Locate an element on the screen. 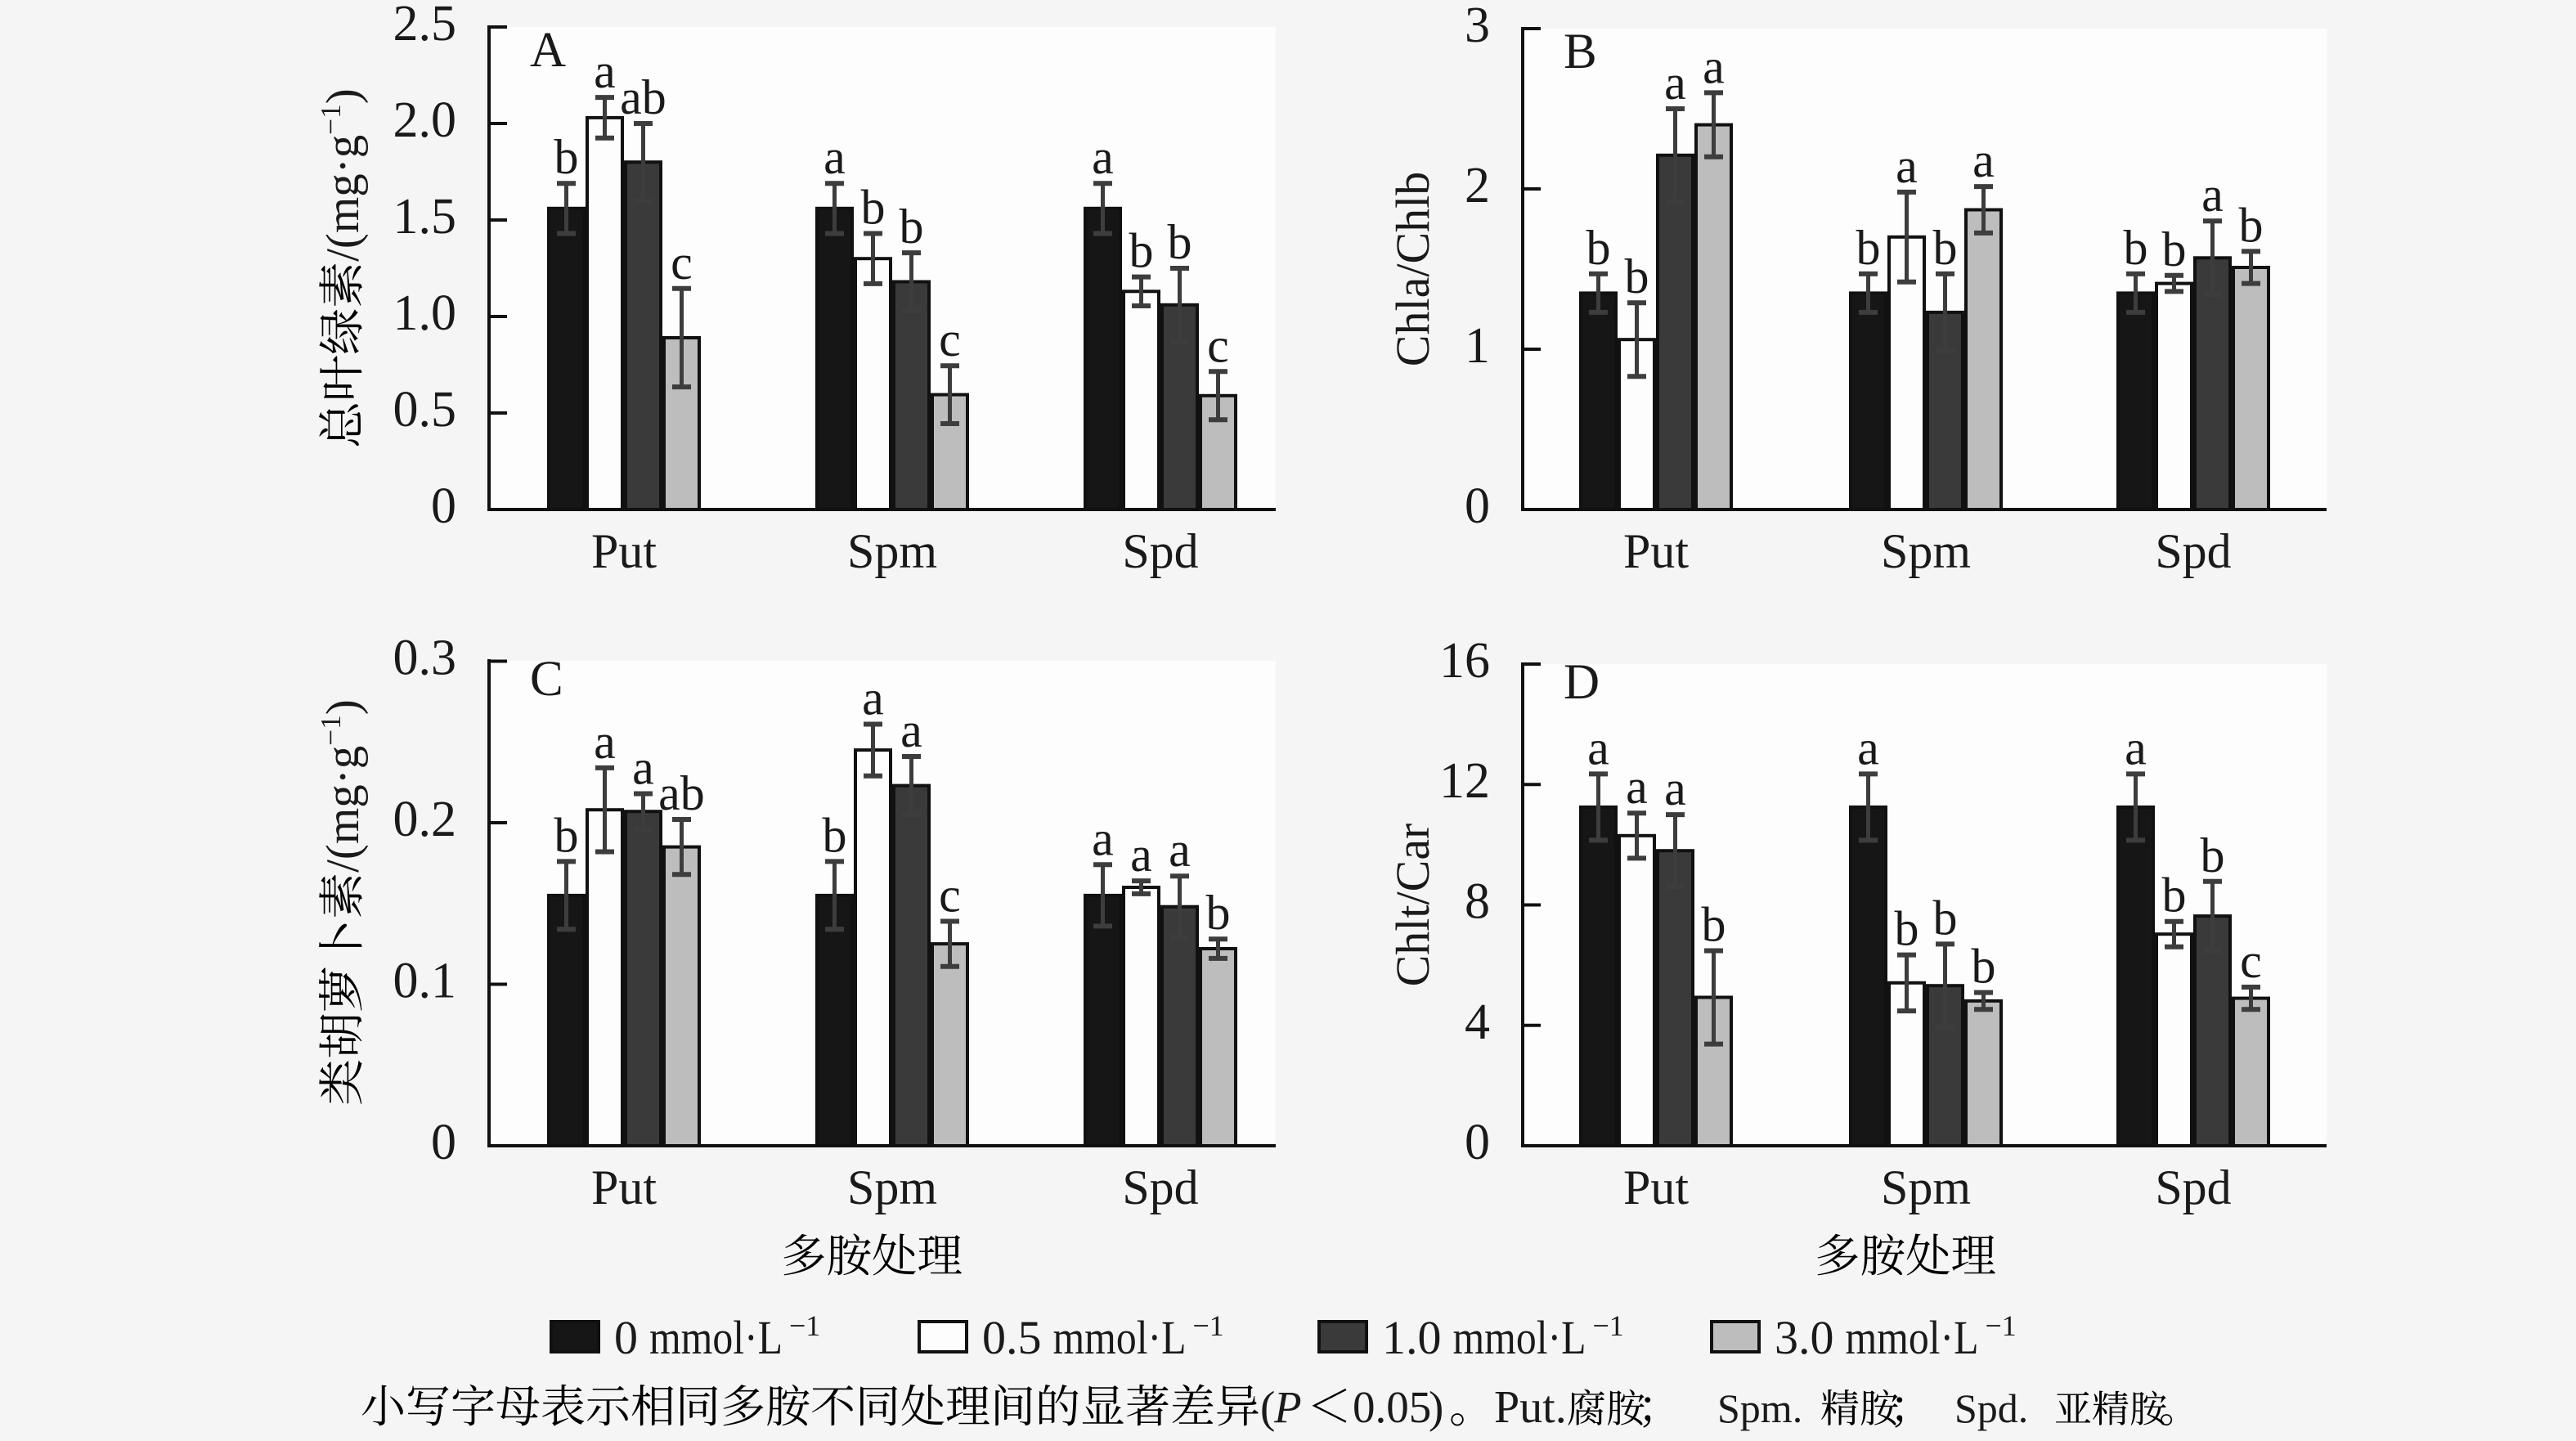 This screenshot has width=2576, height=1441. svg-text: P is located at coordinates (1287, 1407).